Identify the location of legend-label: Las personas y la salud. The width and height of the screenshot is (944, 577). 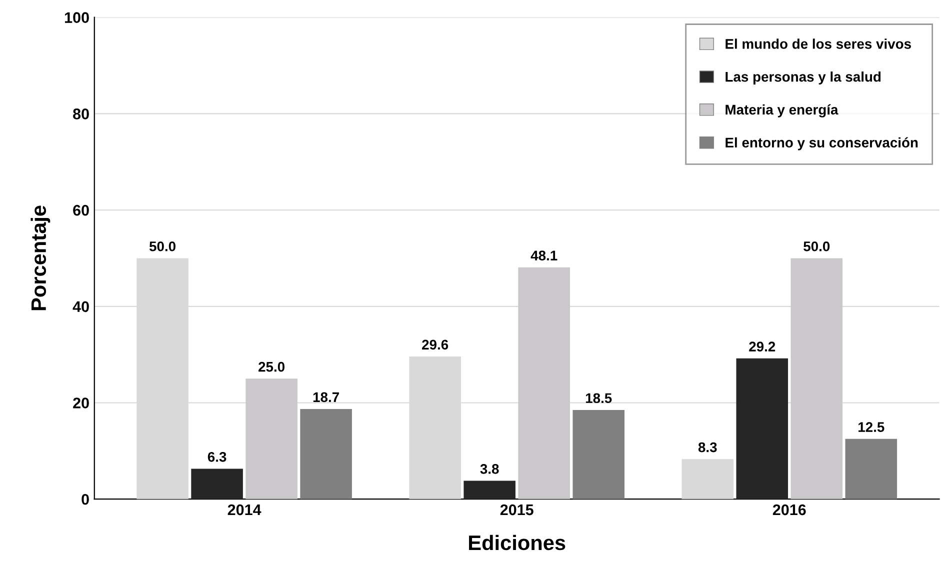
(803, 78).